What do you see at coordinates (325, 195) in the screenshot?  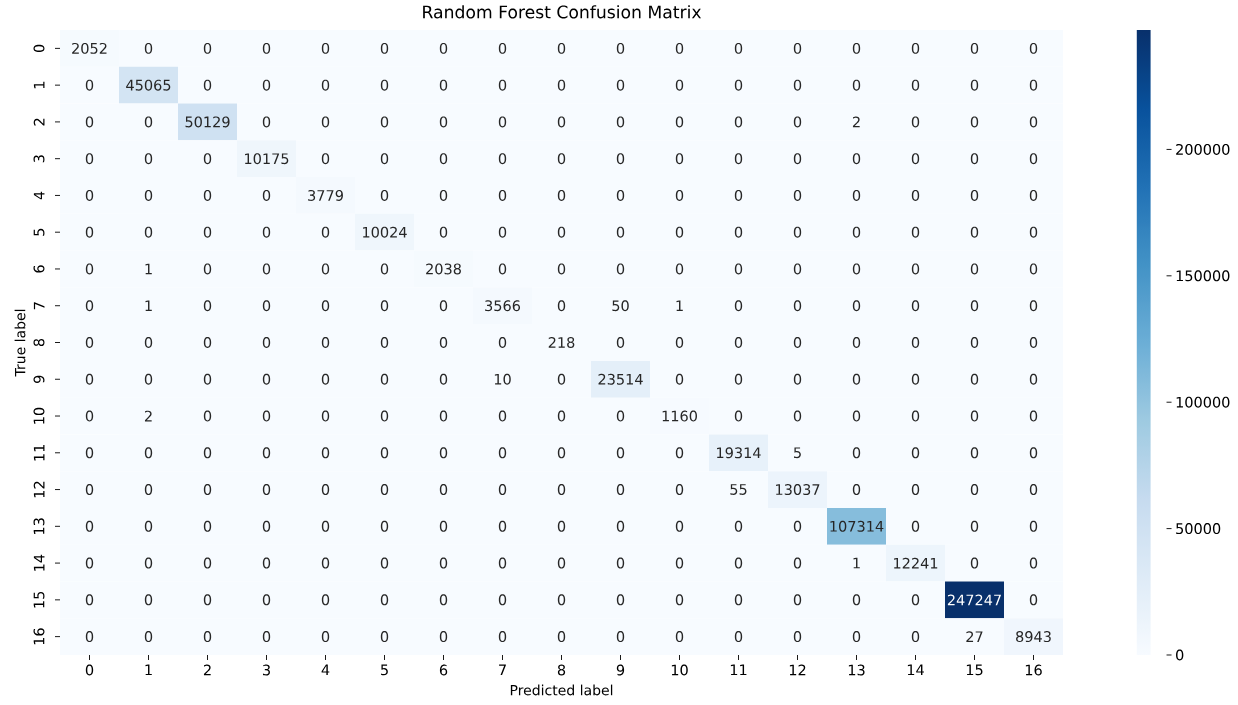 I see `data-label: 3779` at bounding box center [325, 195].